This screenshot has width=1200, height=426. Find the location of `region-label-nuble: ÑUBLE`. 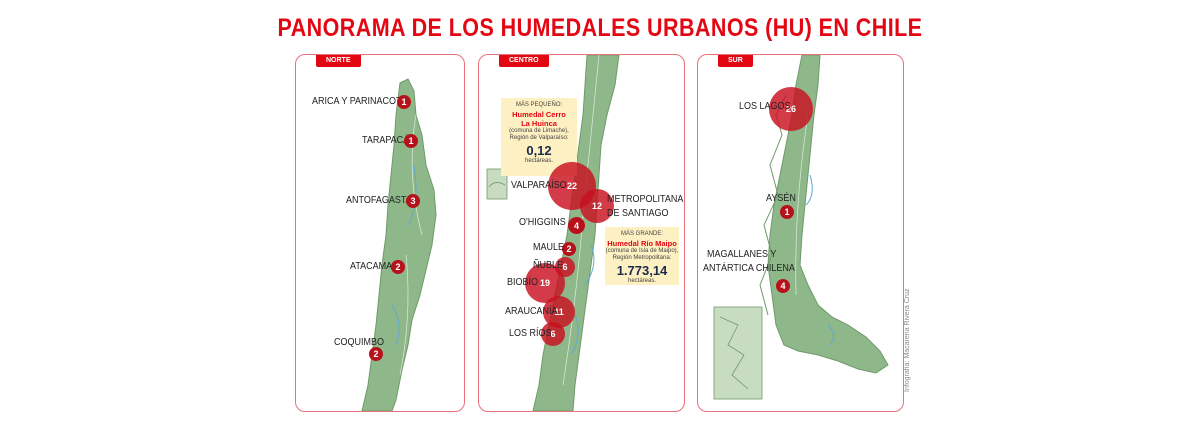

region-label-nuble: ÑUBLE is located at coordinates (548, 265).